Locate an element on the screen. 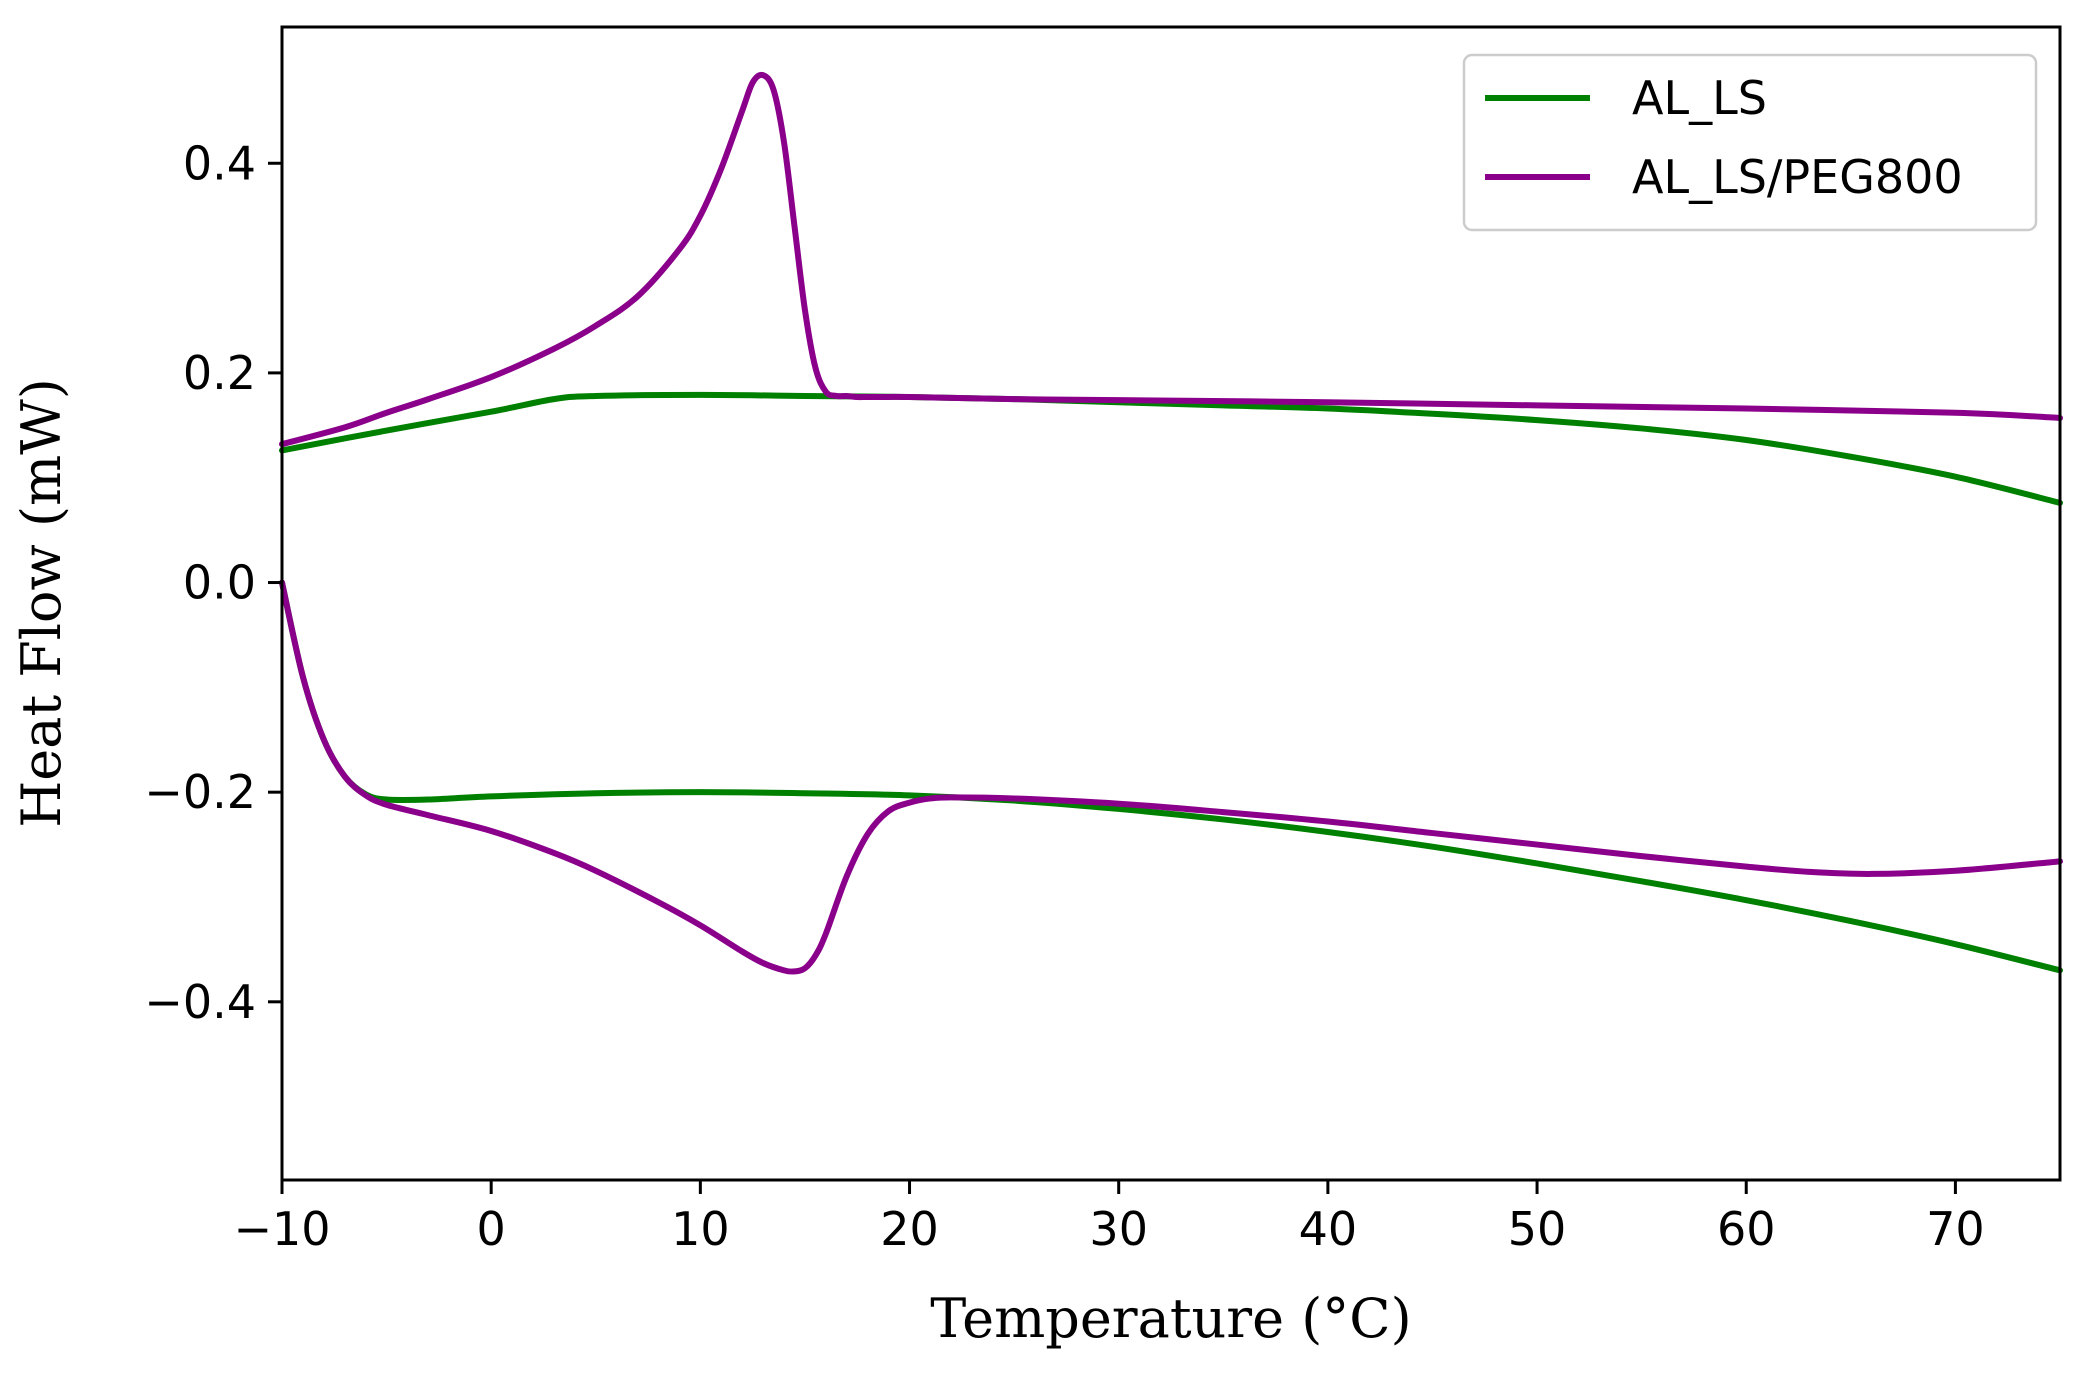  x-axis-title: Temperature (°C) is located at coordinates (1170, 1318).